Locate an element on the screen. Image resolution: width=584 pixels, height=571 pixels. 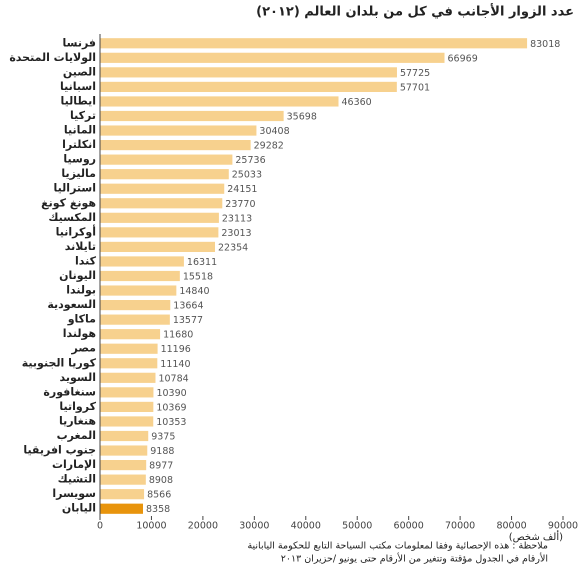
value-label: 13577 is located at coordinates (188, 320).